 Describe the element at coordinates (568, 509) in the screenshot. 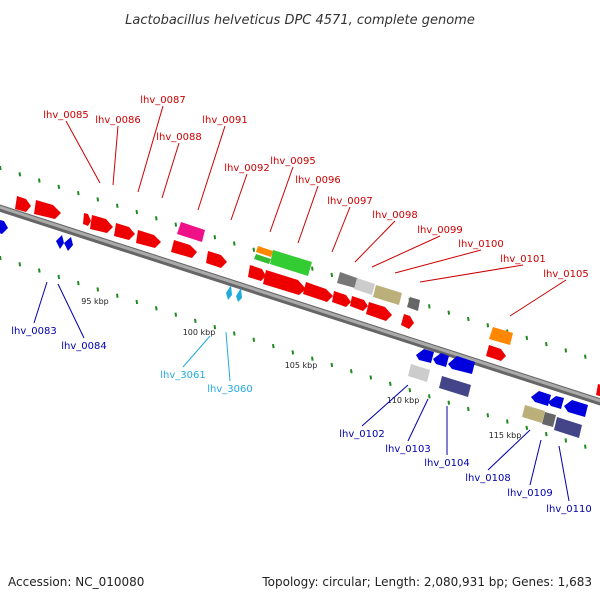

I see `gene-label: lhv_0110` at that location.